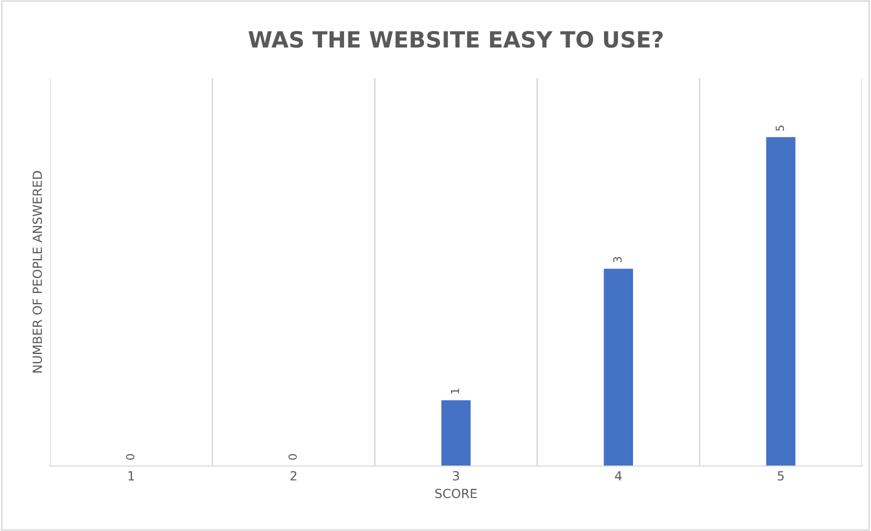 Image resolution: width=871 pixels, height=531 pixels. I want to click on data-label: 1, so click(455, 391).